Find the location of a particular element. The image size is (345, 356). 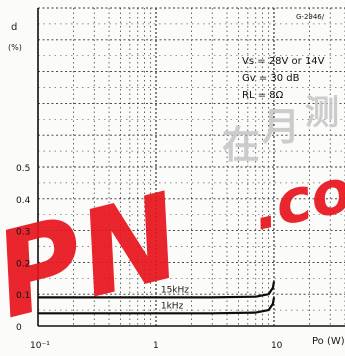

x-axis-label: Po (W) is located at coordinates (328, 341).